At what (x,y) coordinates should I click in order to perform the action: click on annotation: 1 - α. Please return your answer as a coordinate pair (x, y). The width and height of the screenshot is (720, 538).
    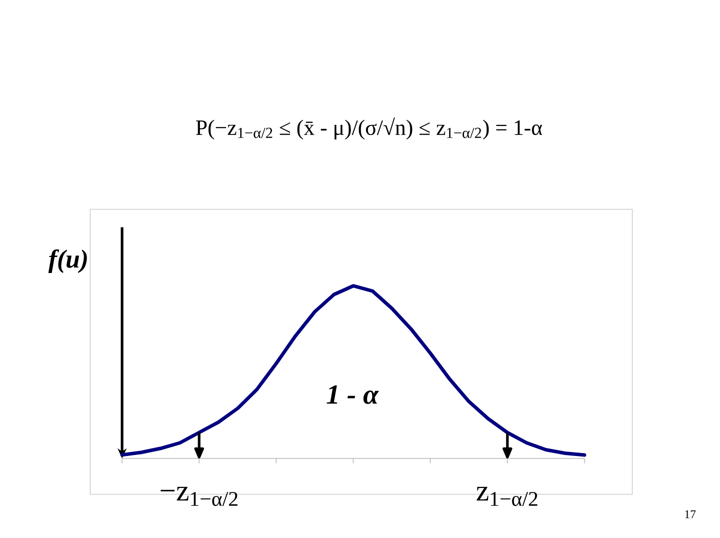
    Looking at the image, I should click on (352, 394).